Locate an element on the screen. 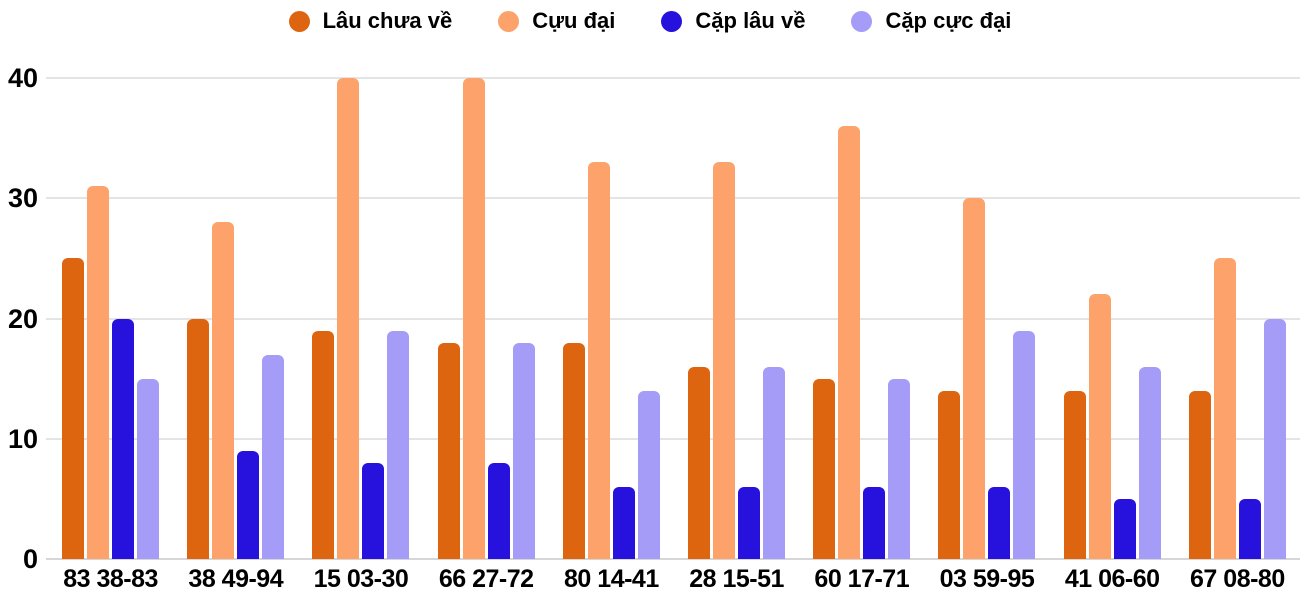 This screenshot has height=600, width=1300. legend-item-label: Cặp lâu về is located at coordinates (750, 20).